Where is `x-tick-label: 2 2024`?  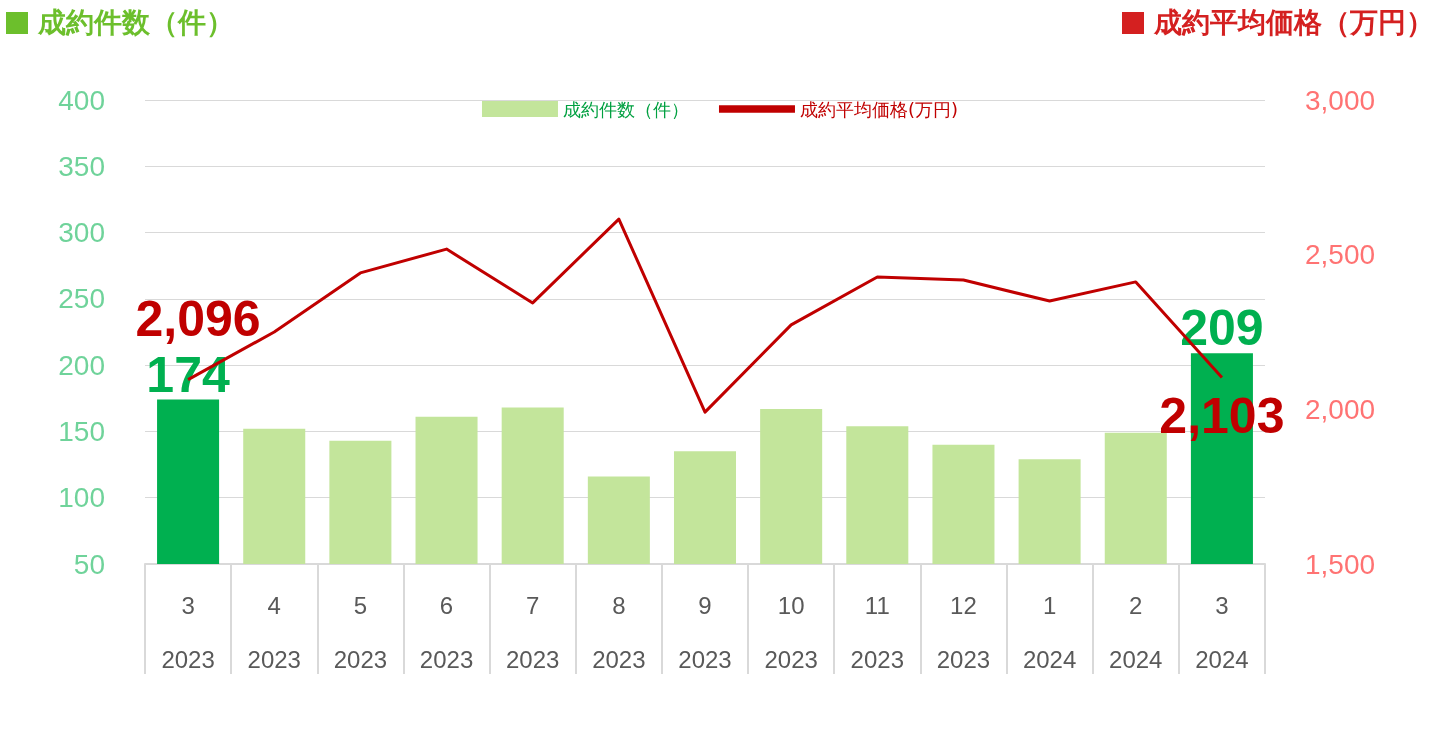
x-tick-label: 2 2024 is located at coordinates (1136, 632).